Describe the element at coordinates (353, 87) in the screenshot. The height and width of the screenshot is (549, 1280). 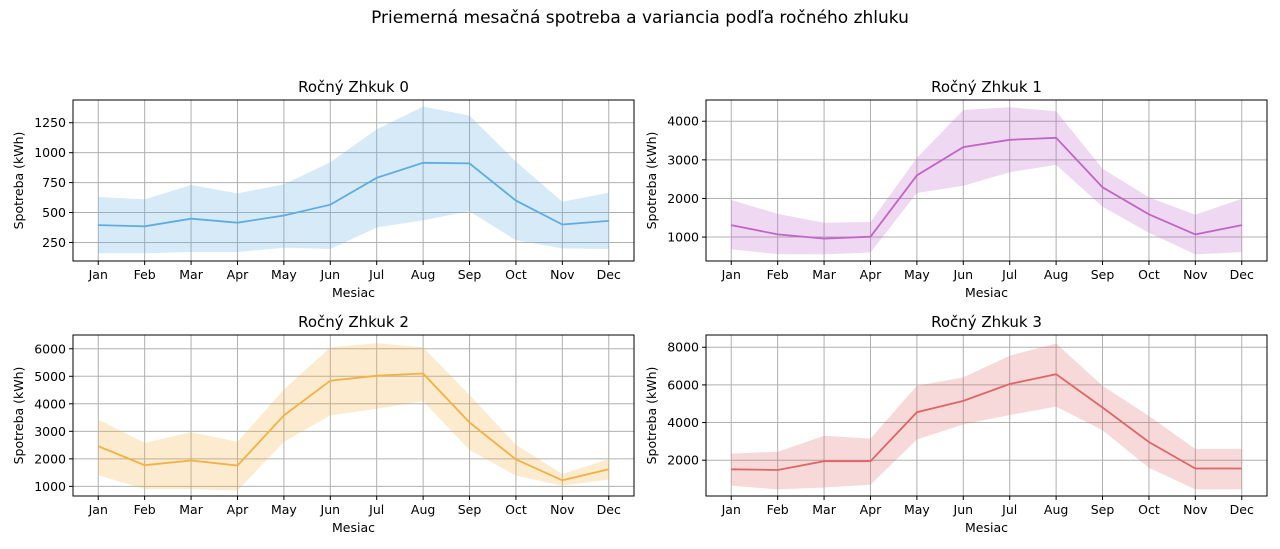
I see `subplot-title: Ročný Zhkuk 0` at that location.